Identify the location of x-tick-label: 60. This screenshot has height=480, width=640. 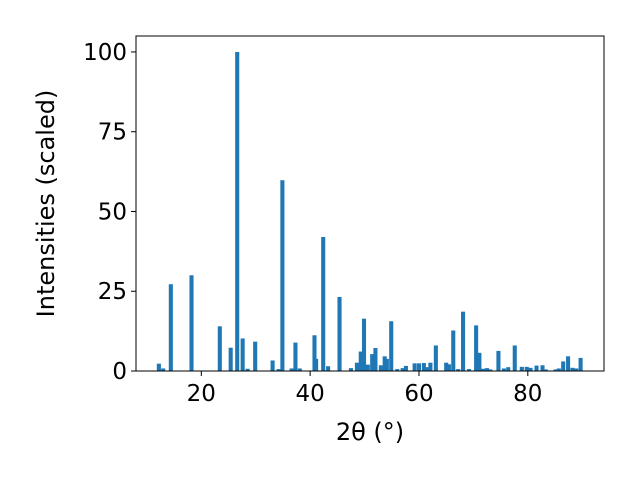
(418, 394).